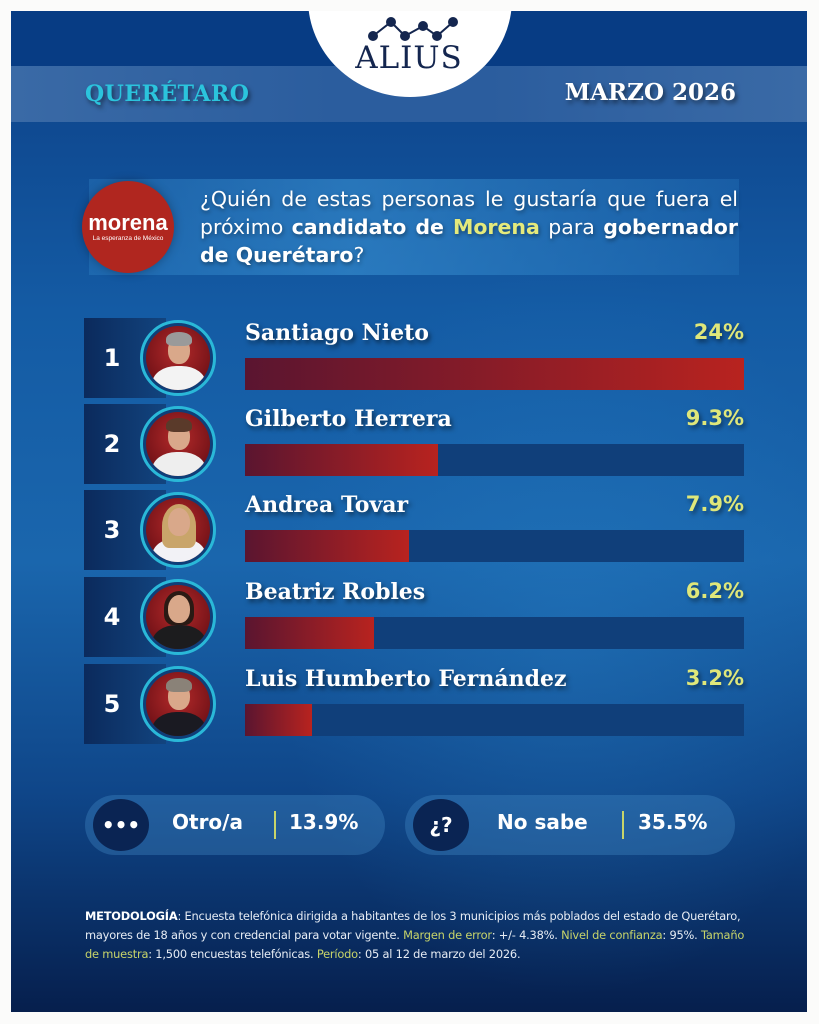 The width and height of the screenshot is (819, 1024). I want to click on rank-number: 4, so click(112, 617).